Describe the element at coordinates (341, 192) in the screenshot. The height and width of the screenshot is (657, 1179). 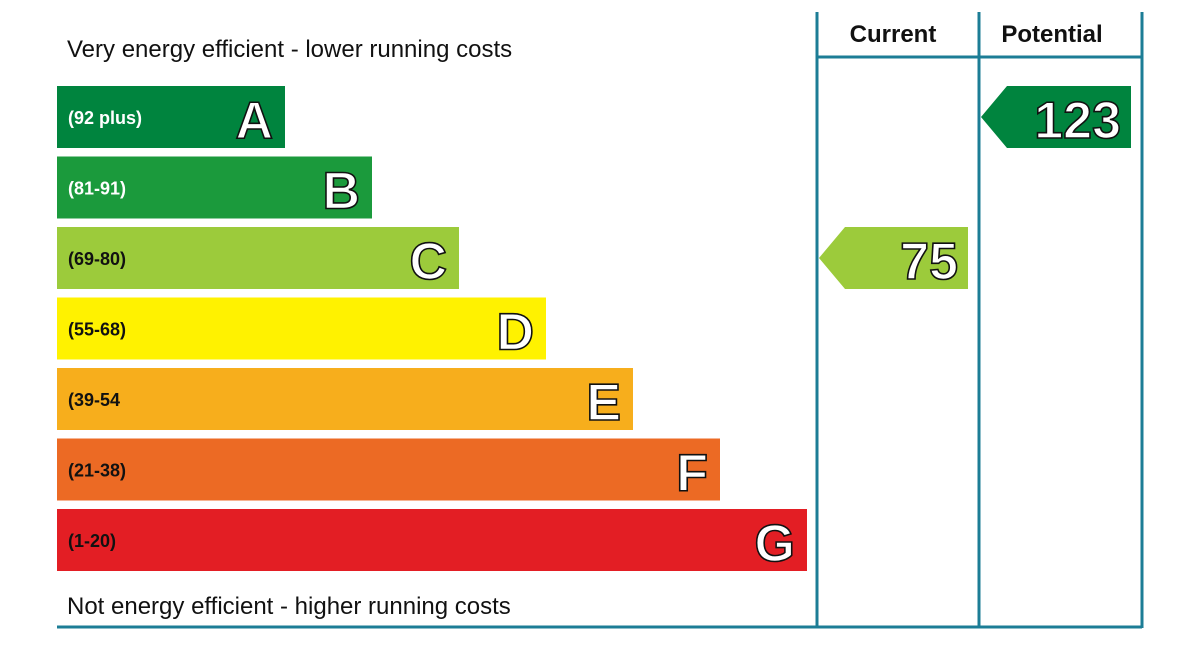
I see `band-letter: B` at that location.